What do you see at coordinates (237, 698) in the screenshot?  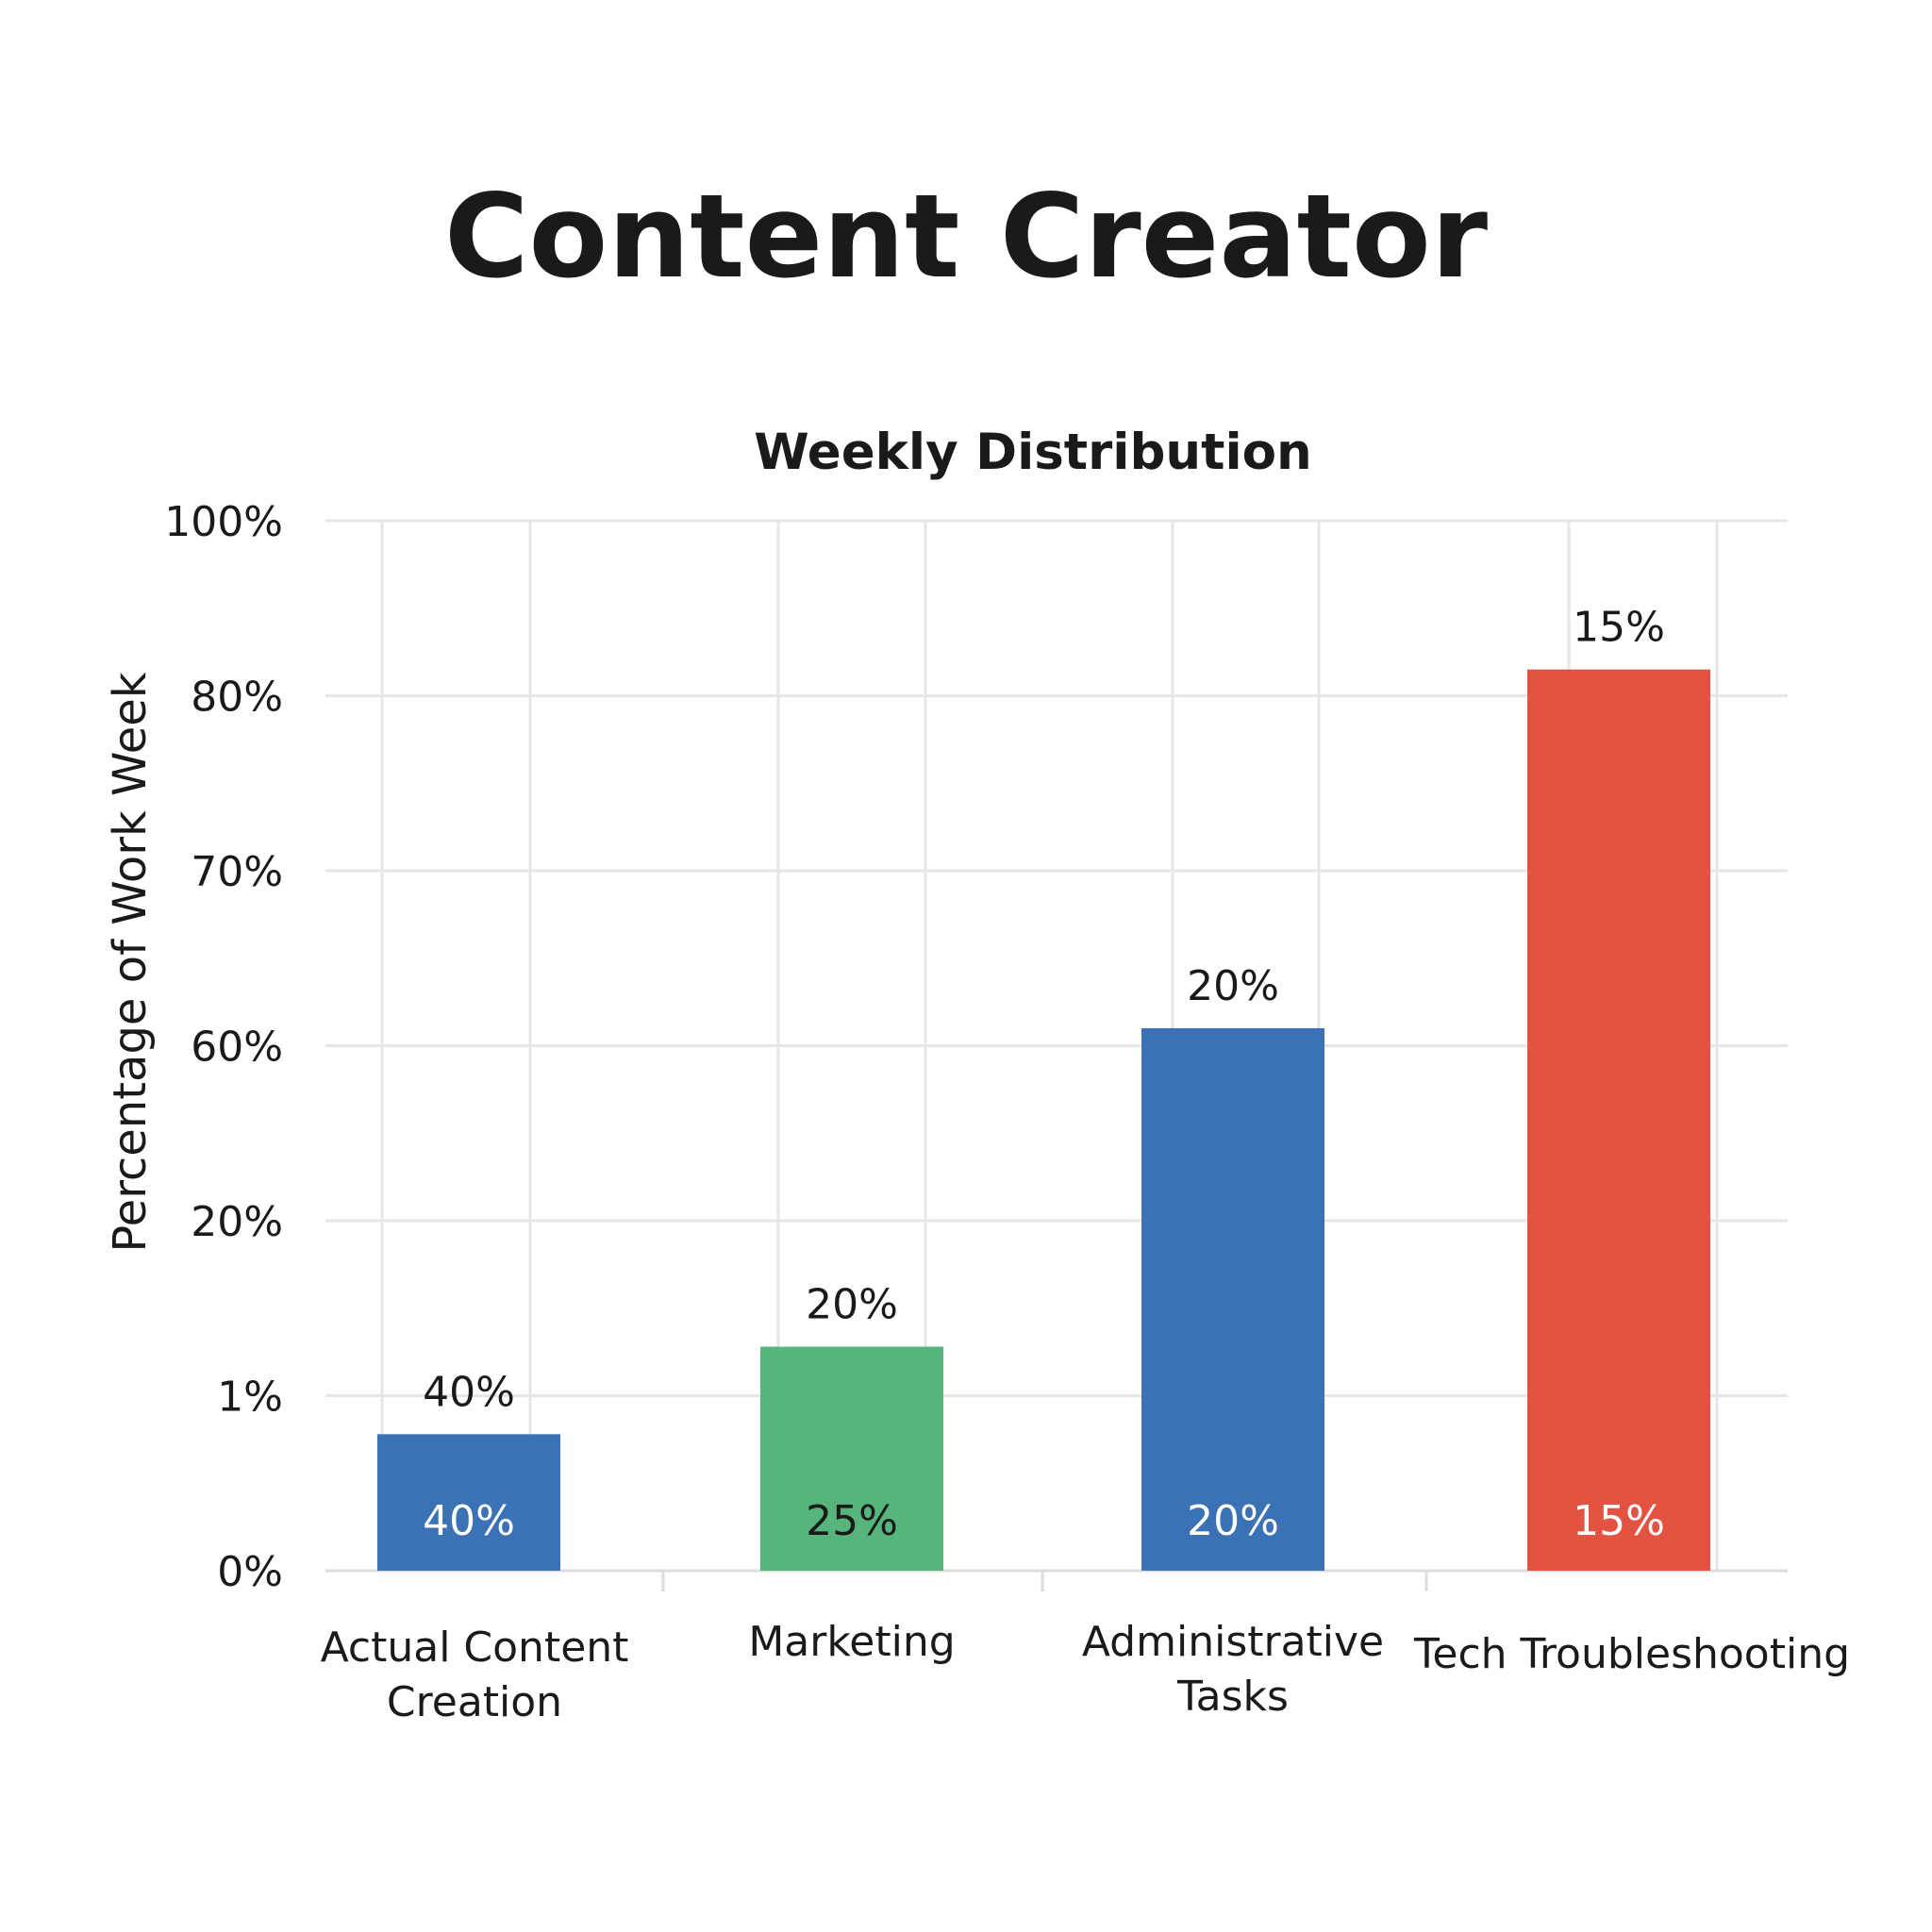 I see `y-tick-label: 80%` at bounding box center [237, 698].